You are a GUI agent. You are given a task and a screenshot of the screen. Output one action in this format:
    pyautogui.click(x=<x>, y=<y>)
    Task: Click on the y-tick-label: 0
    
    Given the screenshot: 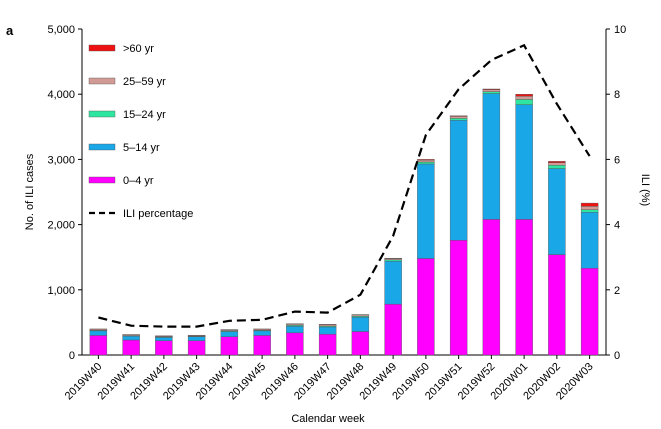 What is the action you would take?
    pyautogui.click(x=72, y=356)
    